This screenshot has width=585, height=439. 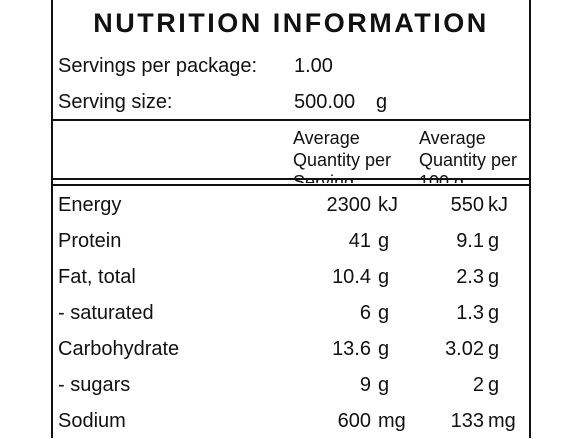 What do you see at coordinates (478, 385) in the screenshot?
I see `per-100g-value: 2` at bounding box center [478, 385].